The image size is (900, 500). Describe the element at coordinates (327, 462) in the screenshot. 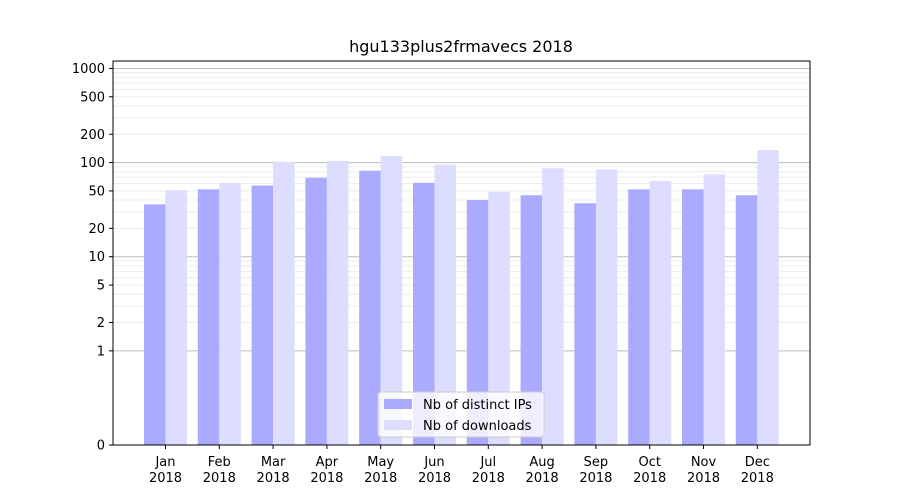

I see `x-tick-label-month: Apr` at that location.